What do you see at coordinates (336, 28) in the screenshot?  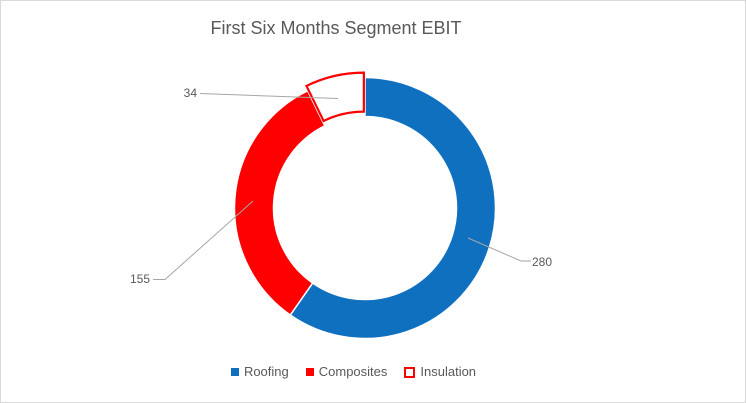 I see `chart-title: First Six Months Segment EBIT` at bounding box center [336, 28].